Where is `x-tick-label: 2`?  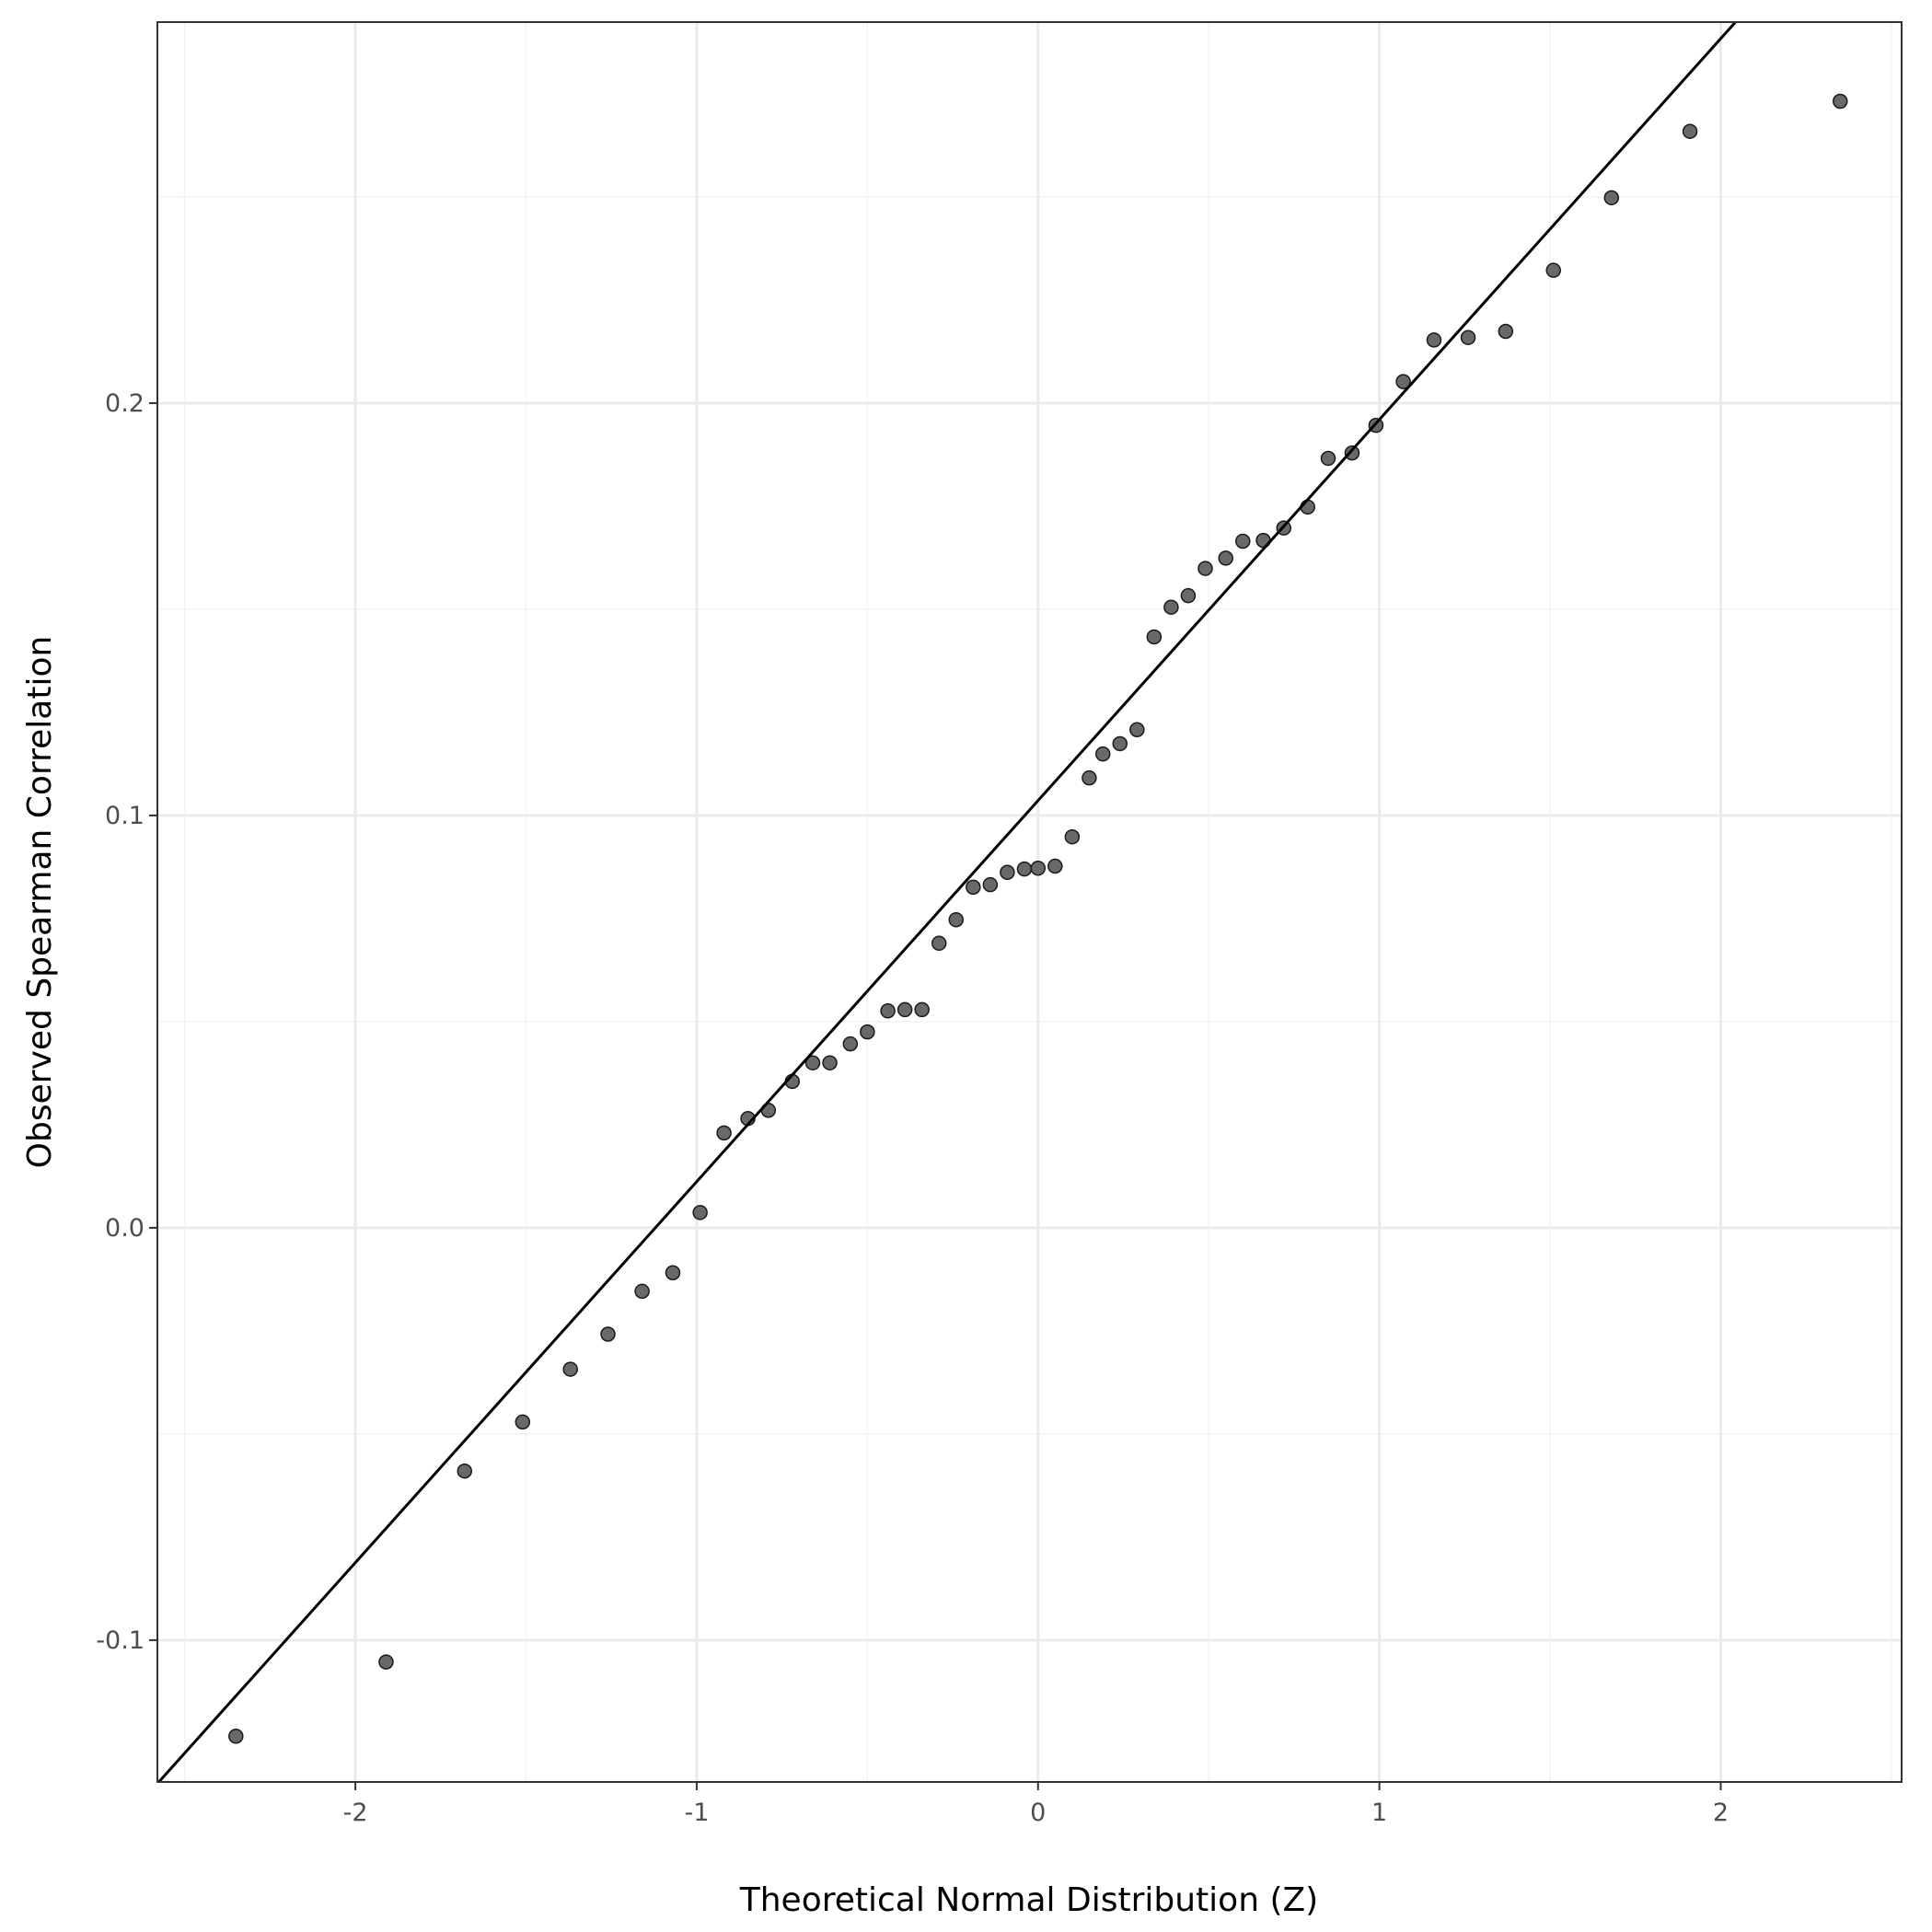
x-tick-label: 2 is located at coordinates (1721, 1813).